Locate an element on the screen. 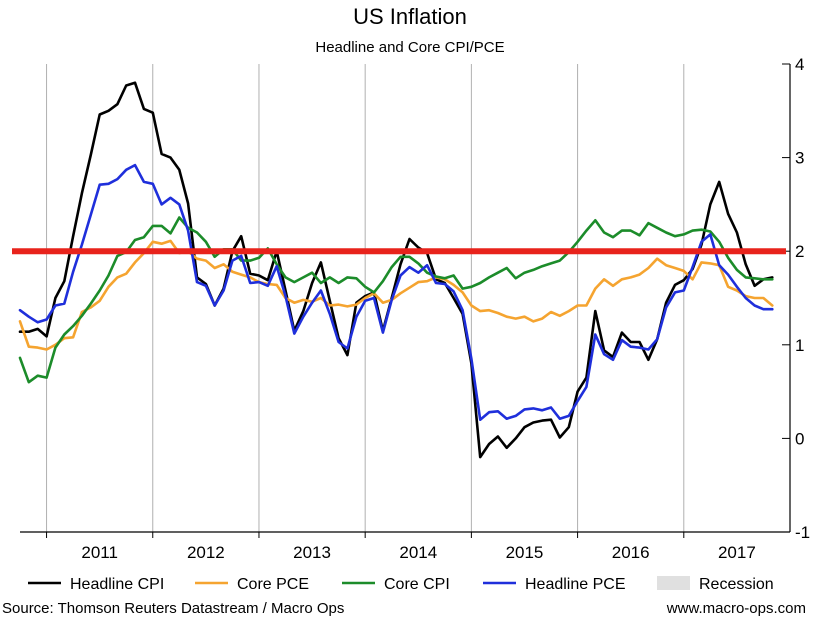 This screenshot has width=820, height=617. legend-label: Core PCE is located at coordinates (273, 584).